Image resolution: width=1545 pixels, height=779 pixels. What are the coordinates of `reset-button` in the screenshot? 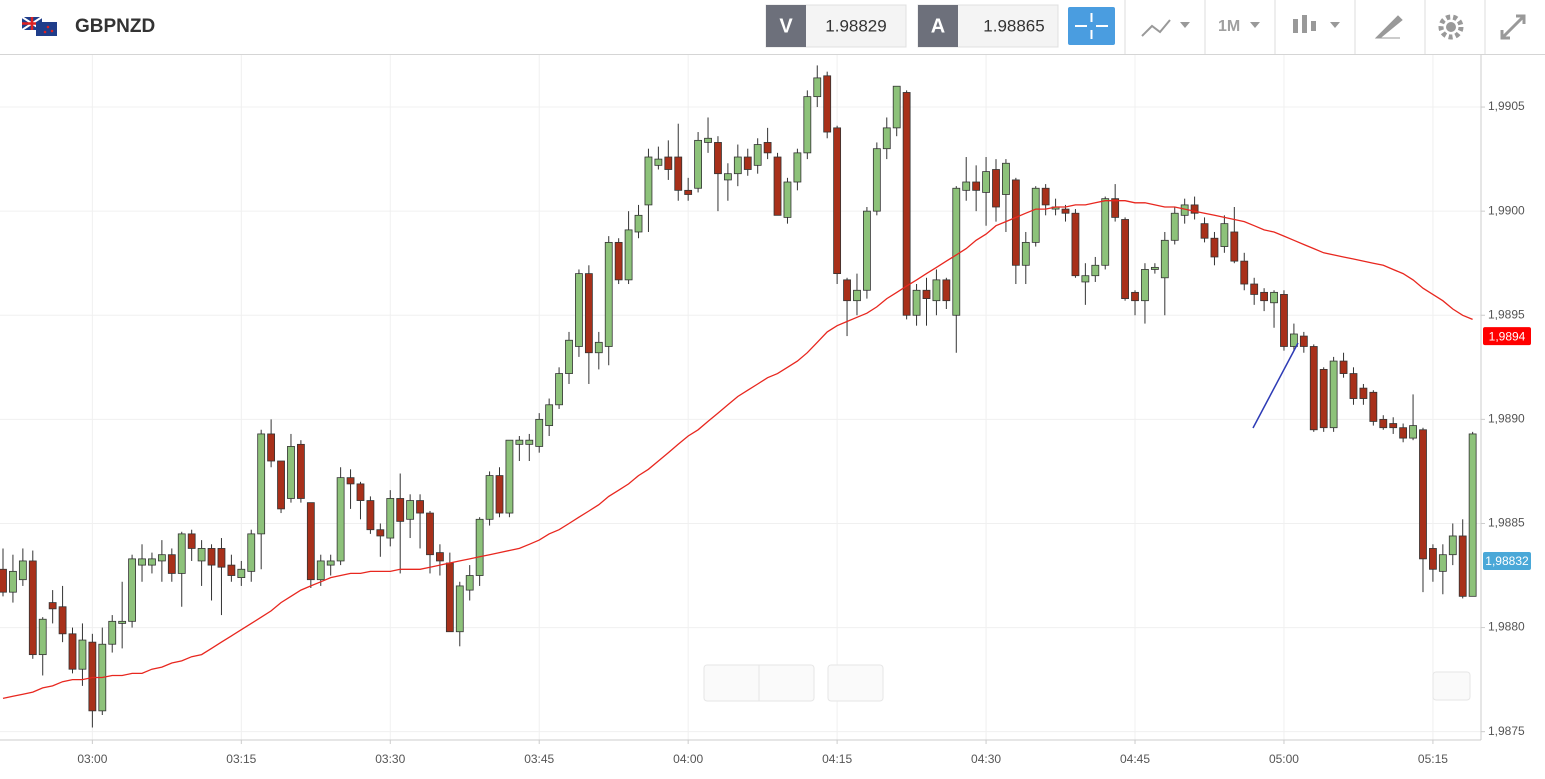 It's located at (855, 683).